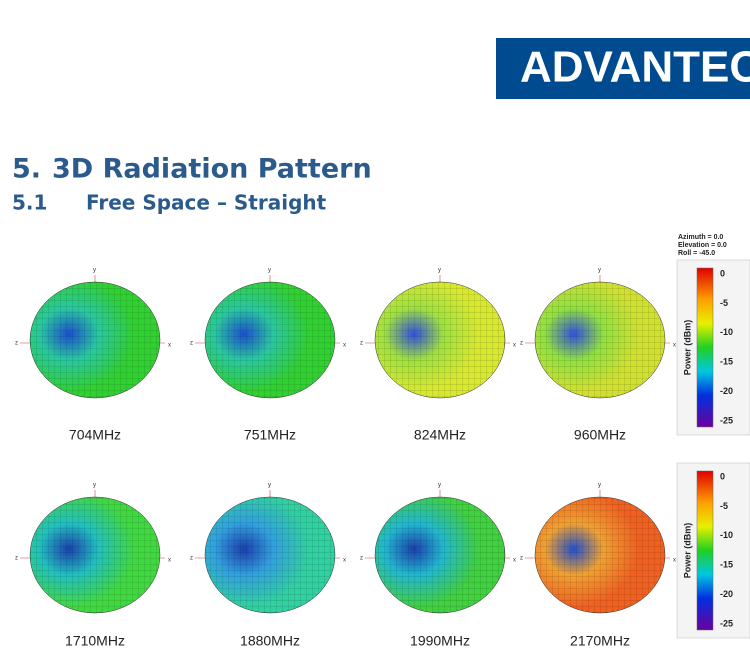  What do you see at coordinates (95, 641) in the screenshot?
I see `pattern-label: 1710MHz` at bounding box center [95, 641].